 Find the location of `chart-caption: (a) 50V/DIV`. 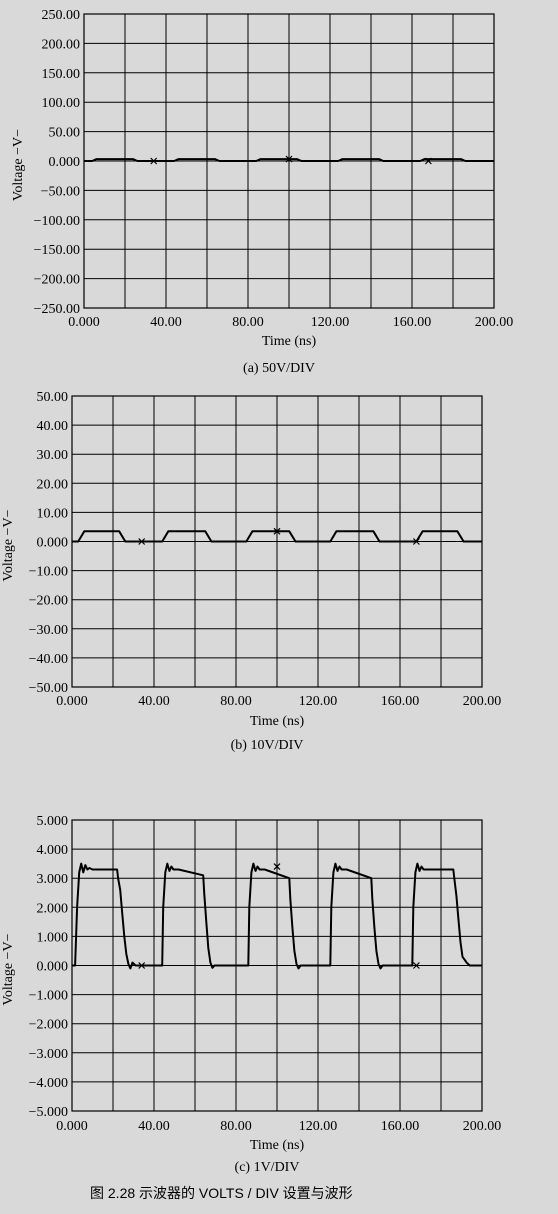

chart-caption: (a) 50V/DIV is located at coordinates (279, 368).